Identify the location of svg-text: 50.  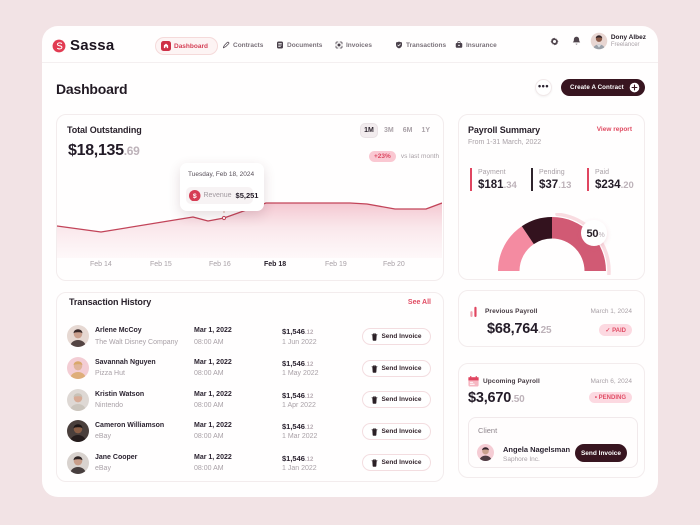
(593, 234).